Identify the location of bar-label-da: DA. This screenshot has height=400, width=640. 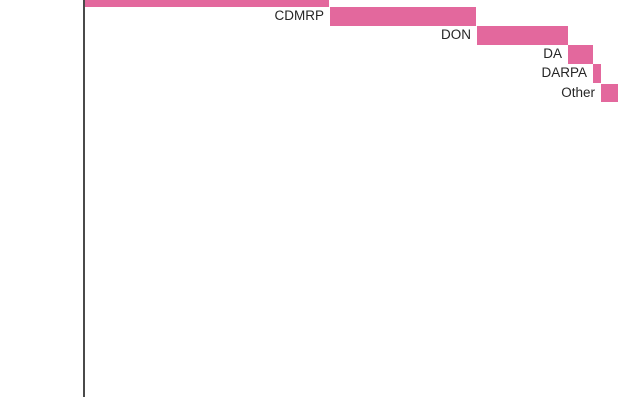
(552, 54).